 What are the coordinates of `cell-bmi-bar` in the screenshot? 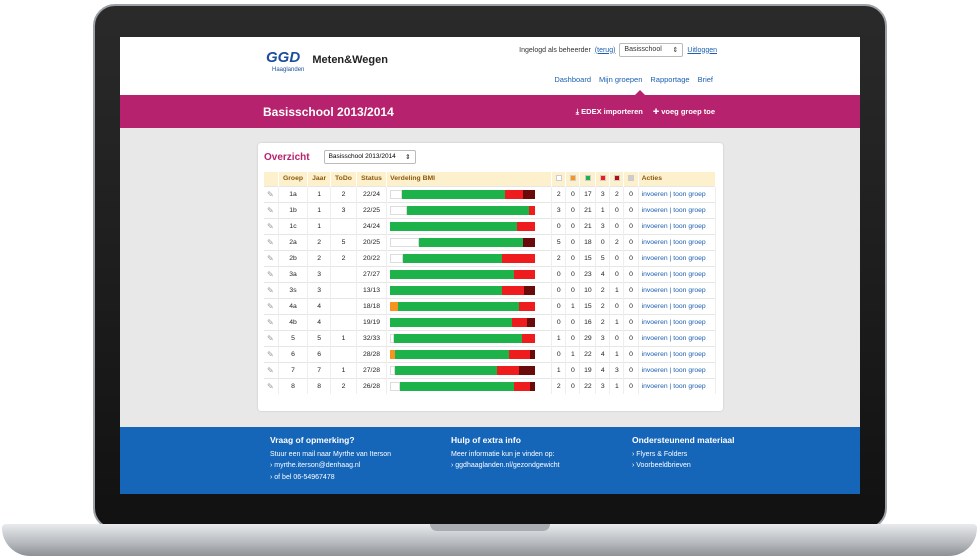 It's located at (469, 305).